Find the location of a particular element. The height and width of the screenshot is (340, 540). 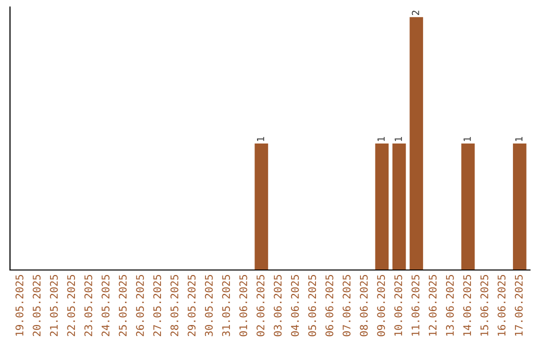

x-tick-label: 14.06.2025 is located at coordinates (467, 305).